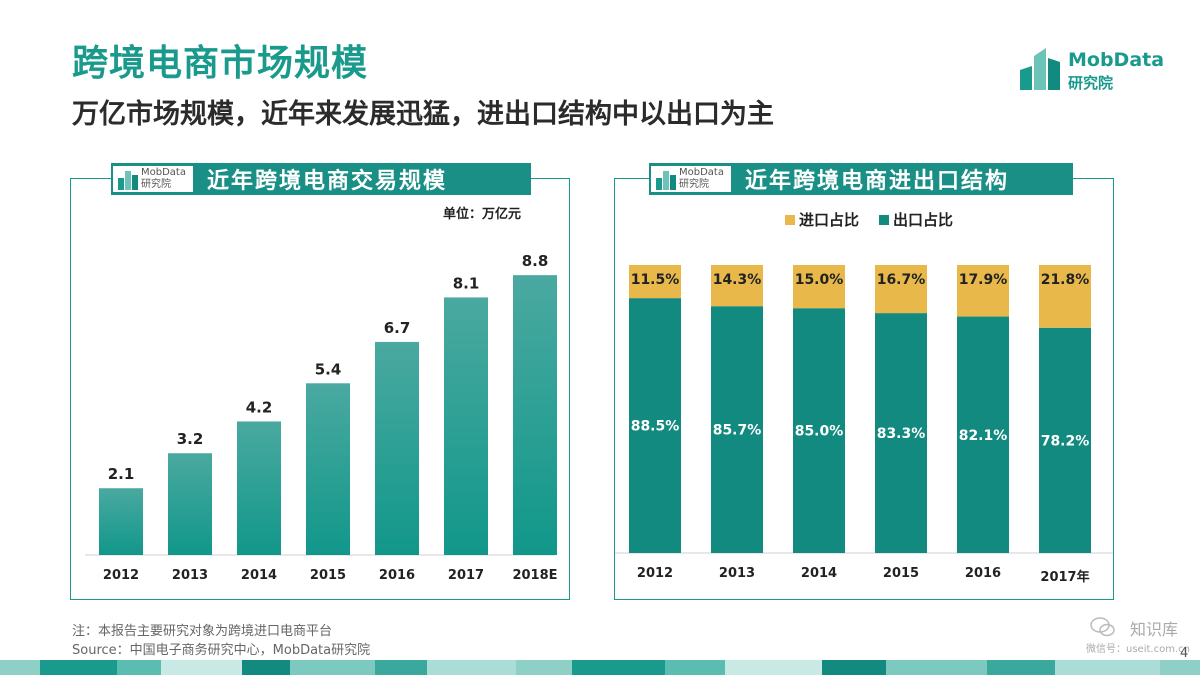  Describe the element at coordinates (983, 291) in the screenshot. I see `import-bar-2016` at that location.